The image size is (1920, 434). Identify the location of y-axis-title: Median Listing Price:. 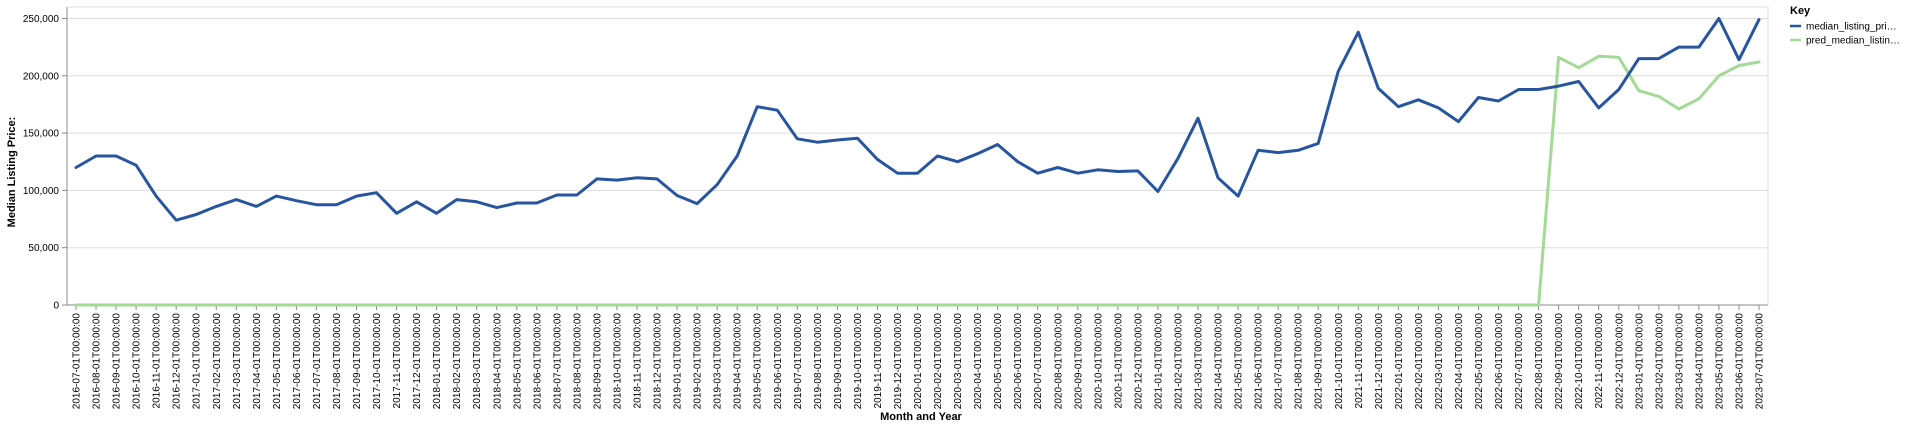
(12, 172).